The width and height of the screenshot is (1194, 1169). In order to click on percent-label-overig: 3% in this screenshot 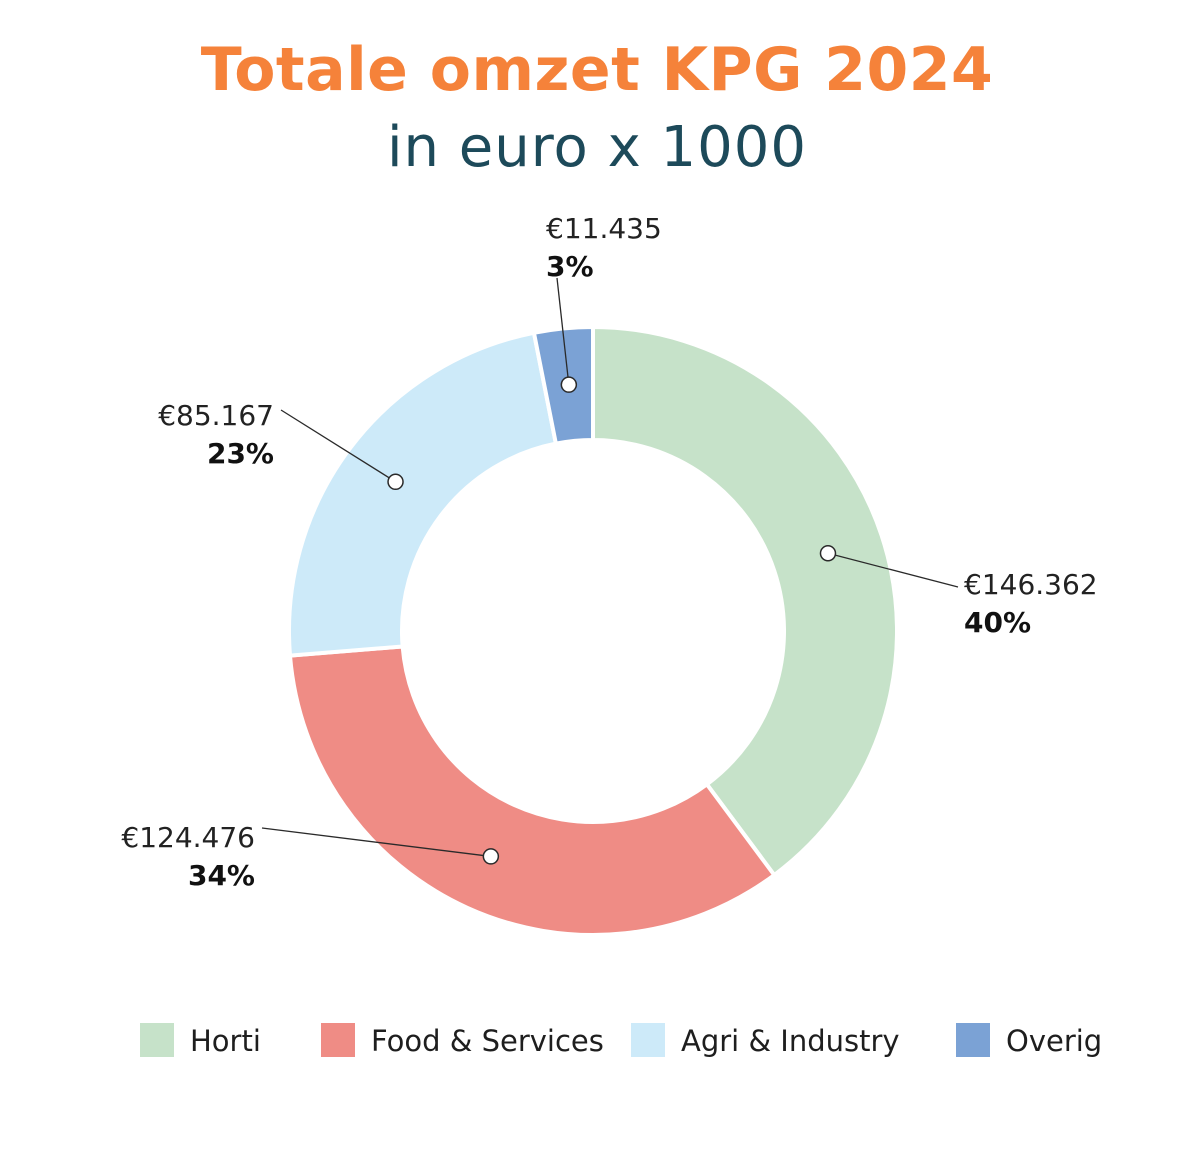, I will do `click(570, 266)`.